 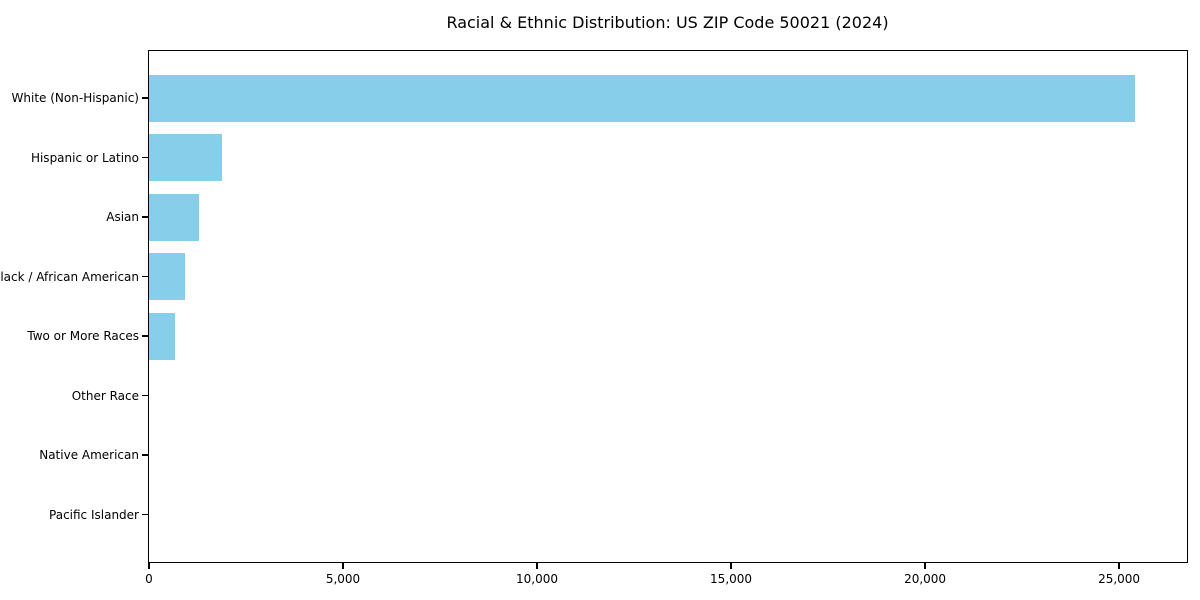 What do you see at coordinates (122, 217) in the screenshot?
I see `y-tick-label-asian: Asian` at bounding box center [122, 217].